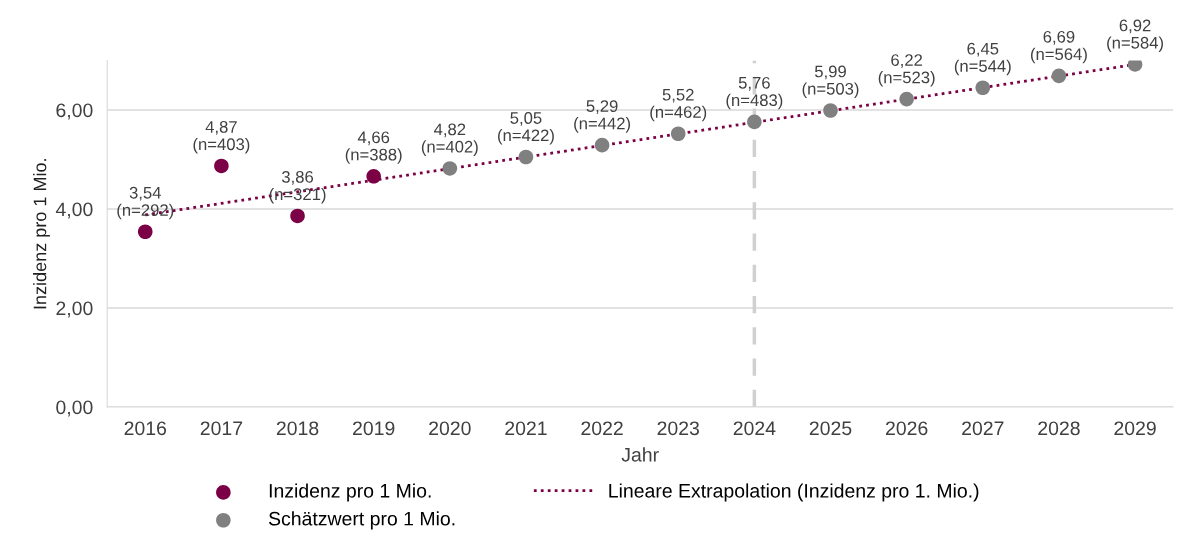 The image size is (1191, 550). What do you see at coordinates (74, 210) in the screenshot?
I see `y-tick-label: 4,00` at bounding box center [74, 210].